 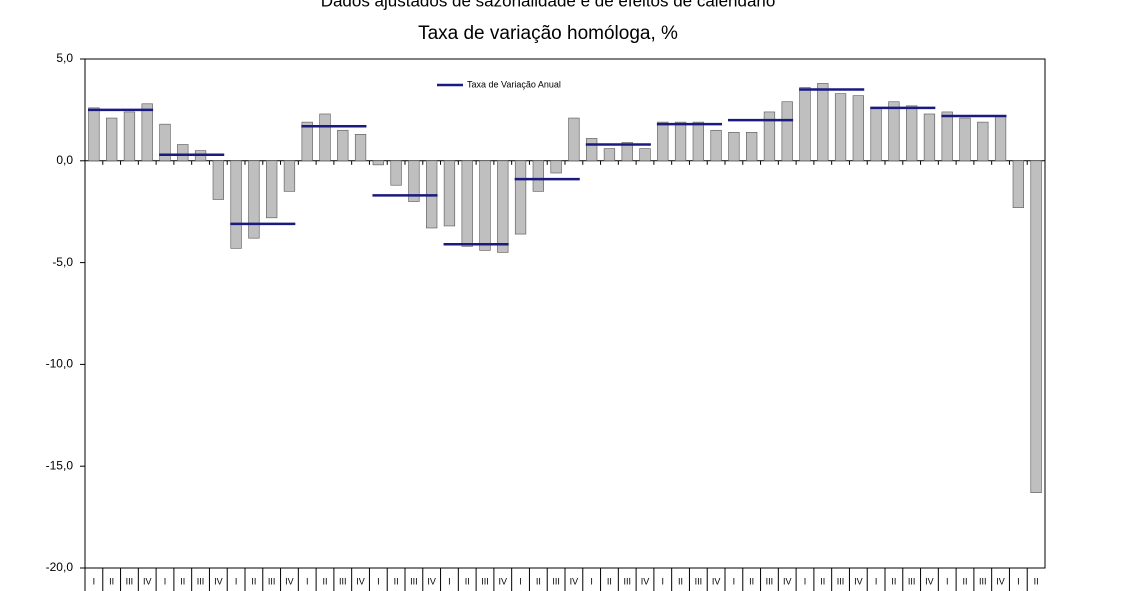 What do you see at coordinates (64, 160) in the screenshot?
I see `y-tick-label: 0,0` at bounding box center [64, 160].